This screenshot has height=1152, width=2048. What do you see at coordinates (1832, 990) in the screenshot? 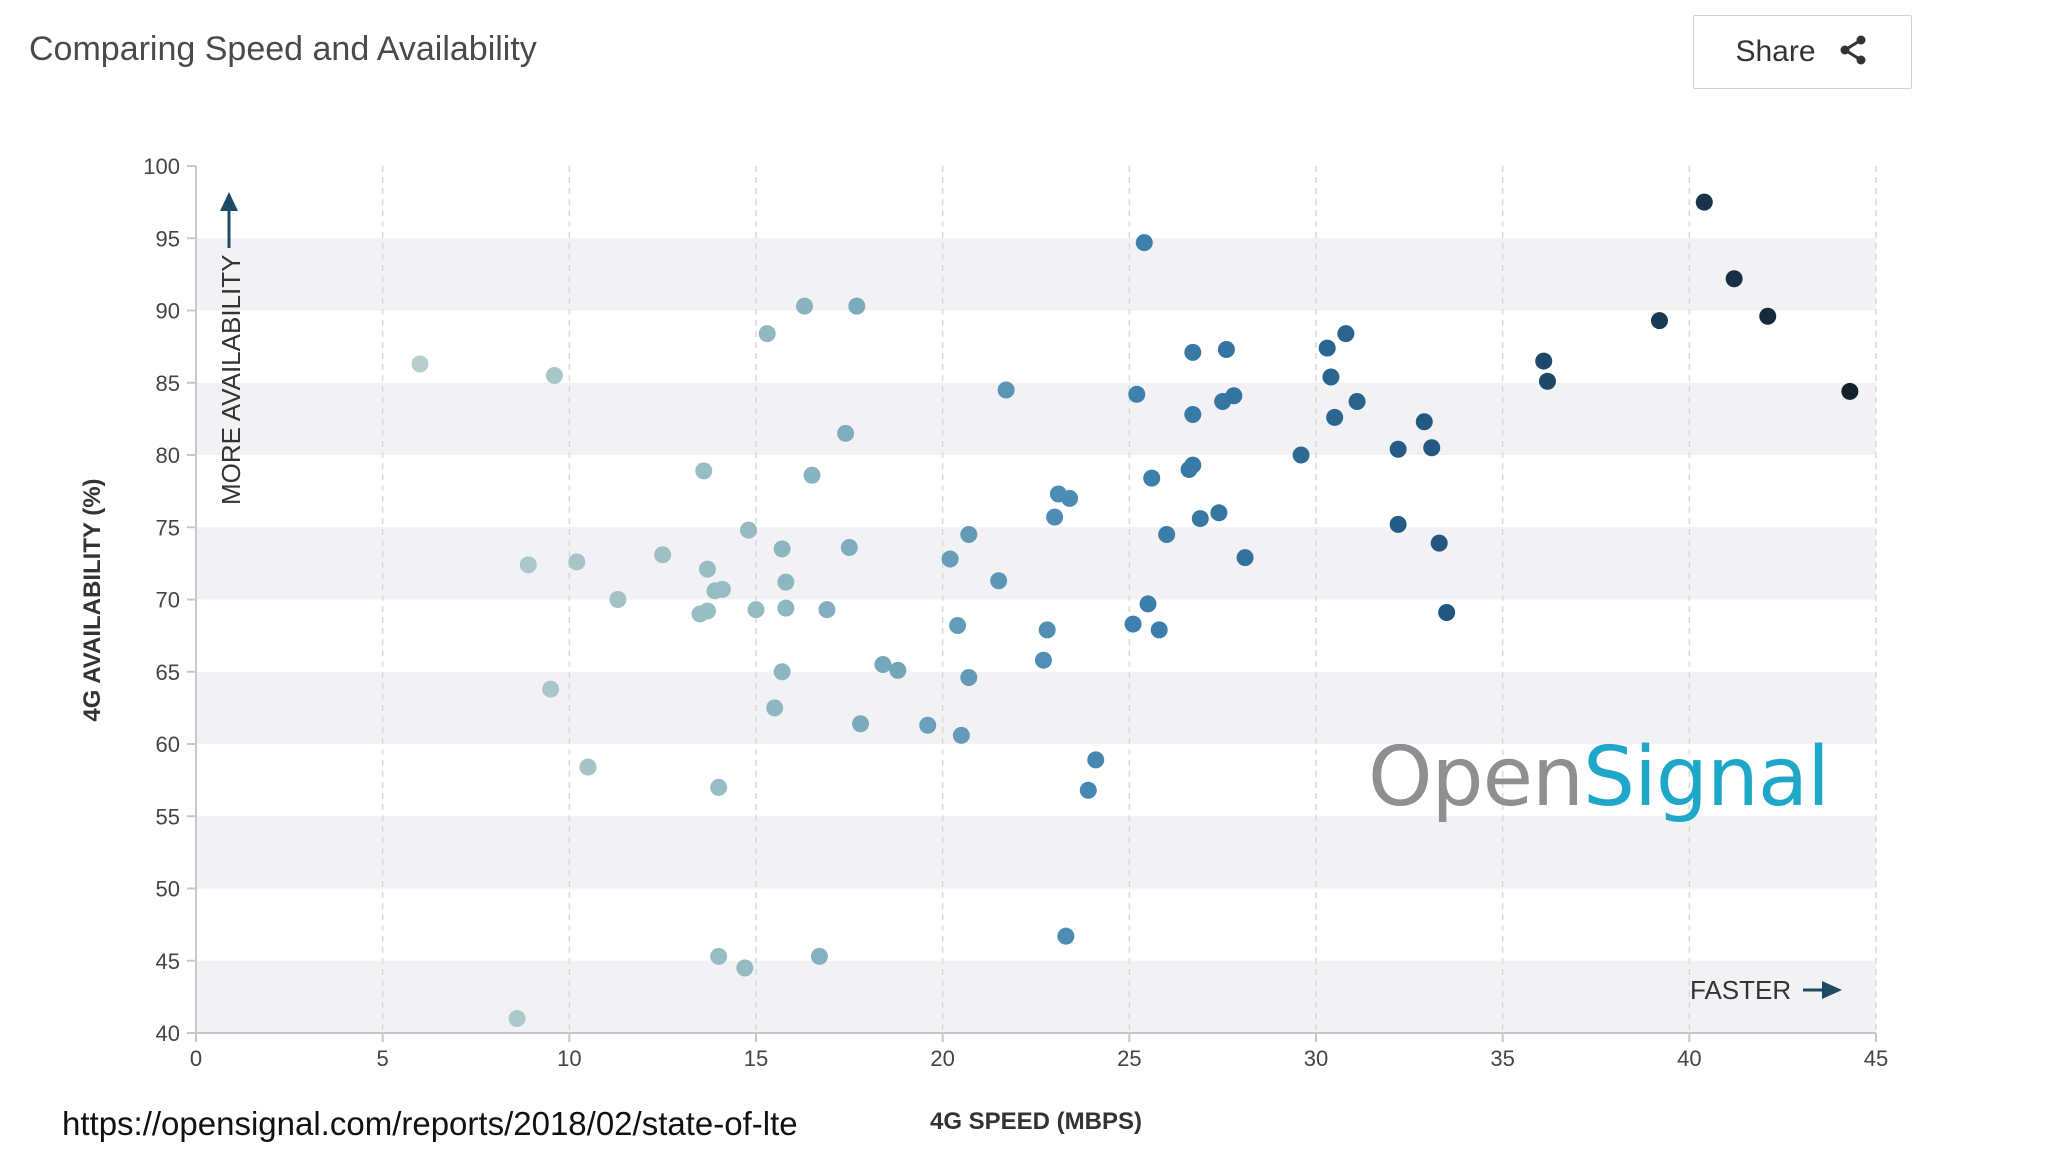
I see `arrow-right-icon` at bounding box center [1832, 990].